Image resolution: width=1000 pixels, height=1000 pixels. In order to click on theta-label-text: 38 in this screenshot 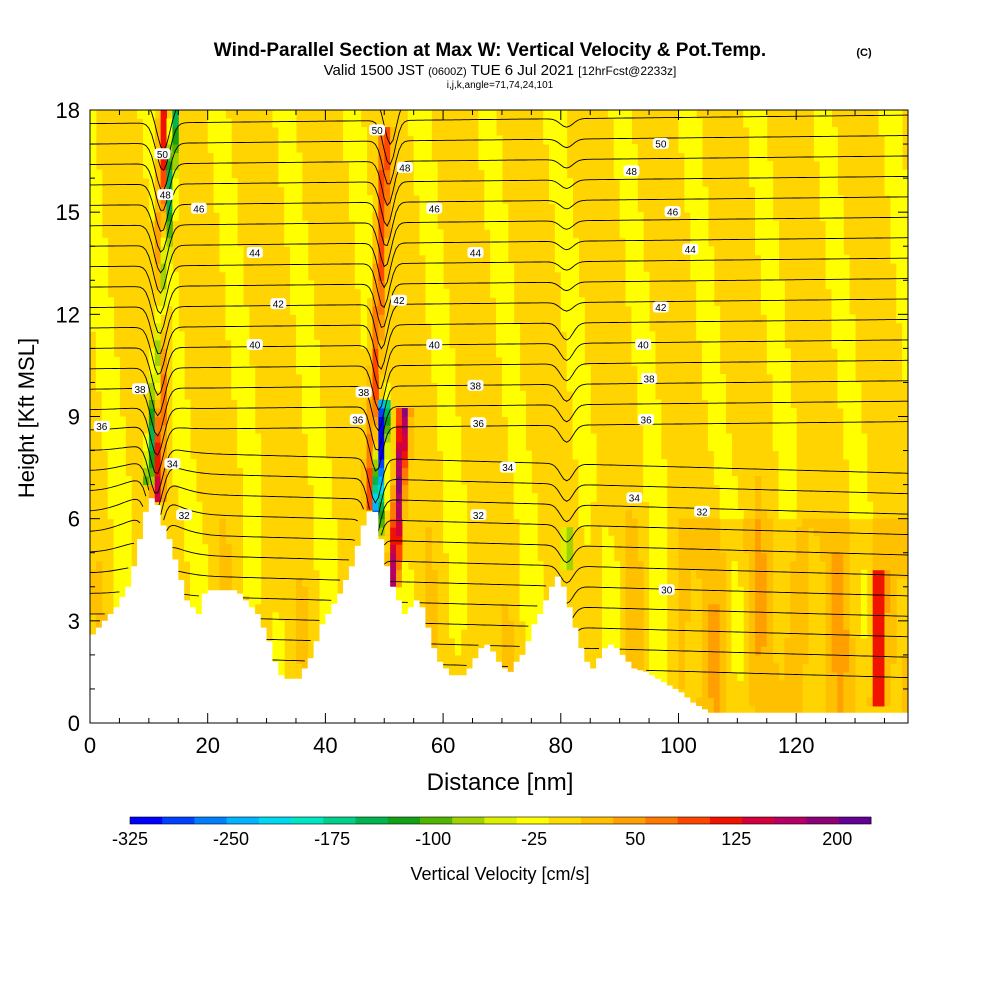, I will do `click(650, 380)`.